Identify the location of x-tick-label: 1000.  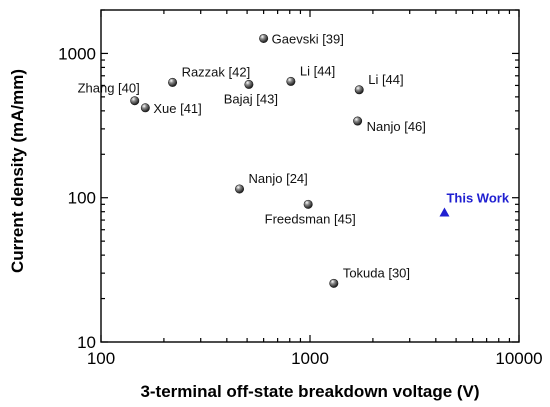
(310, 358).